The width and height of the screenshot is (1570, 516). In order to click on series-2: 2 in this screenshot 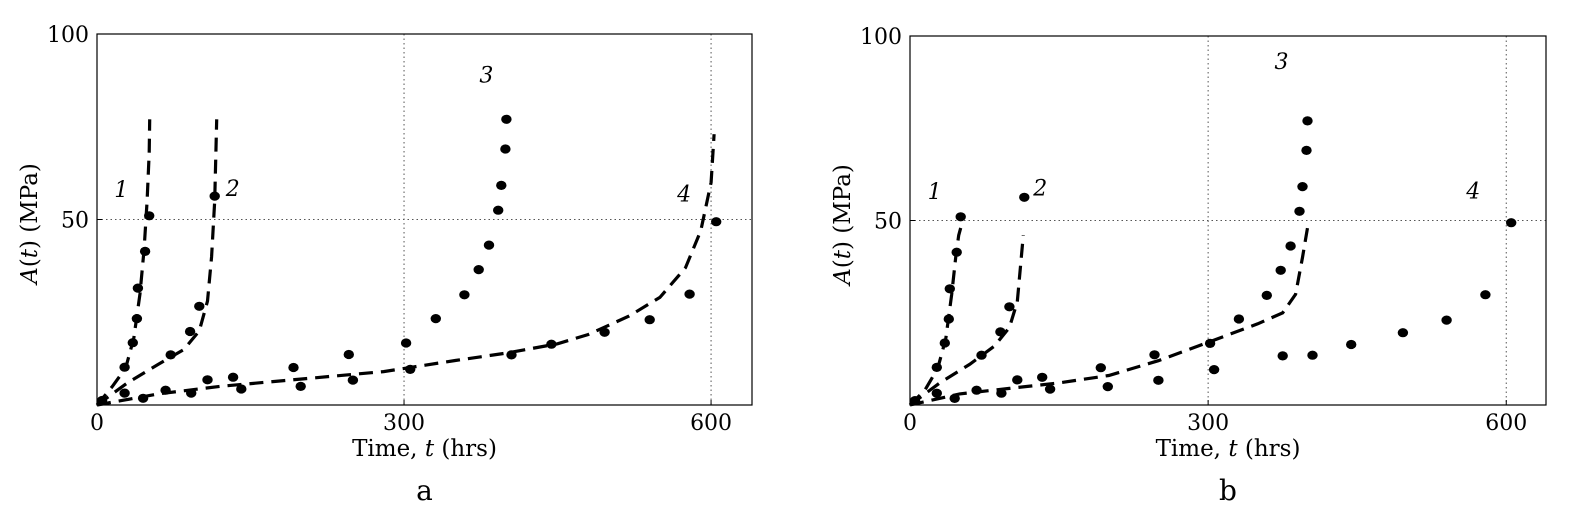, I will do `click(978, 290)`.